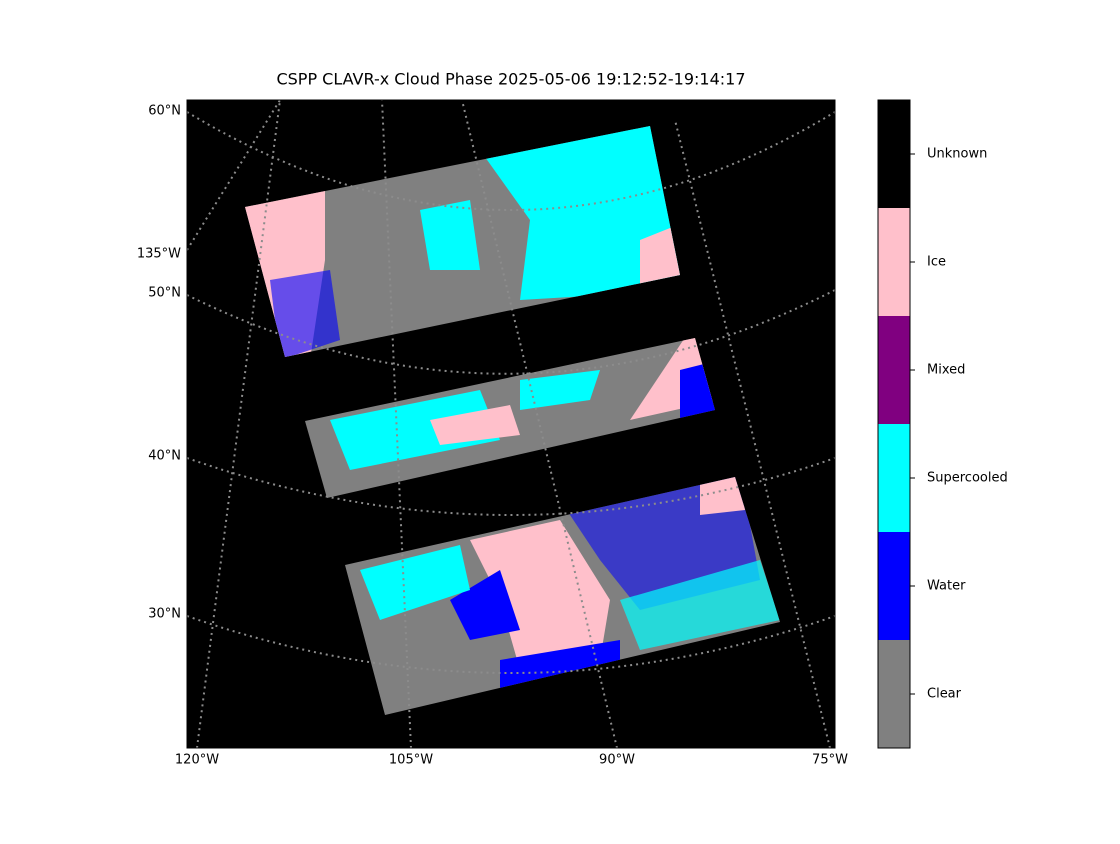 The height and width of the screenshot is (844, 1120). I want to click on colorbar-label: Water, so click(946, 586).